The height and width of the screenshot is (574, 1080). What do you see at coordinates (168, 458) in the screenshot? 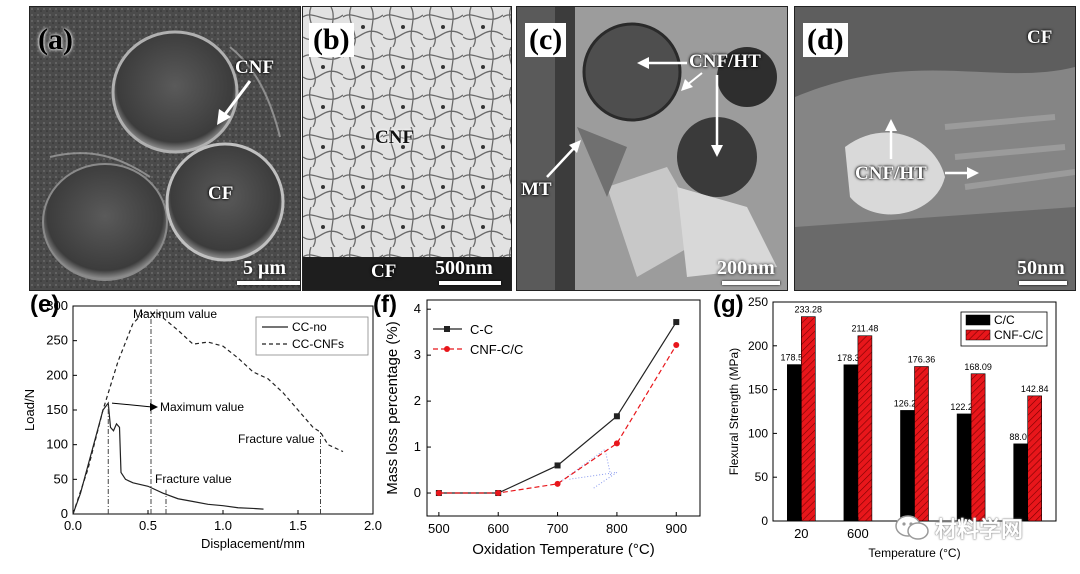
I see `series-line-cc-no` at bounding box center [168, 458].